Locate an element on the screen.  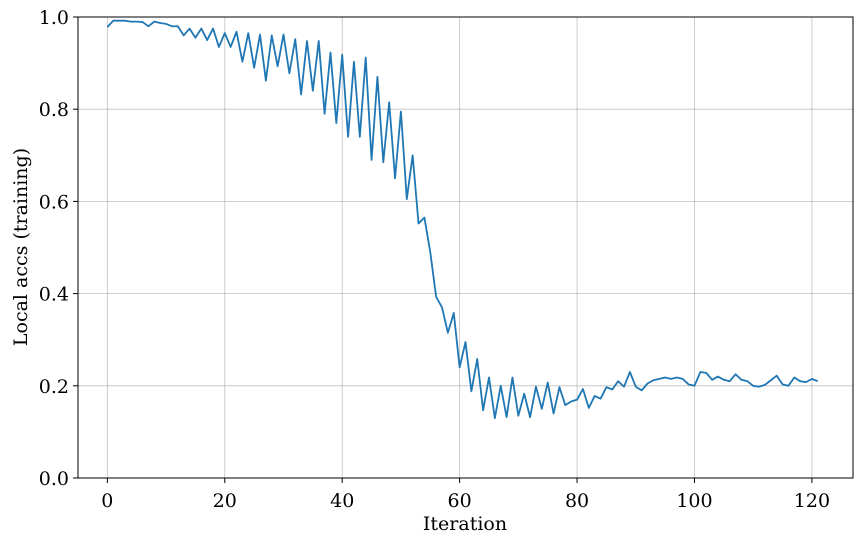
x-tick-label: 40 is located at coordinates (342, 501).